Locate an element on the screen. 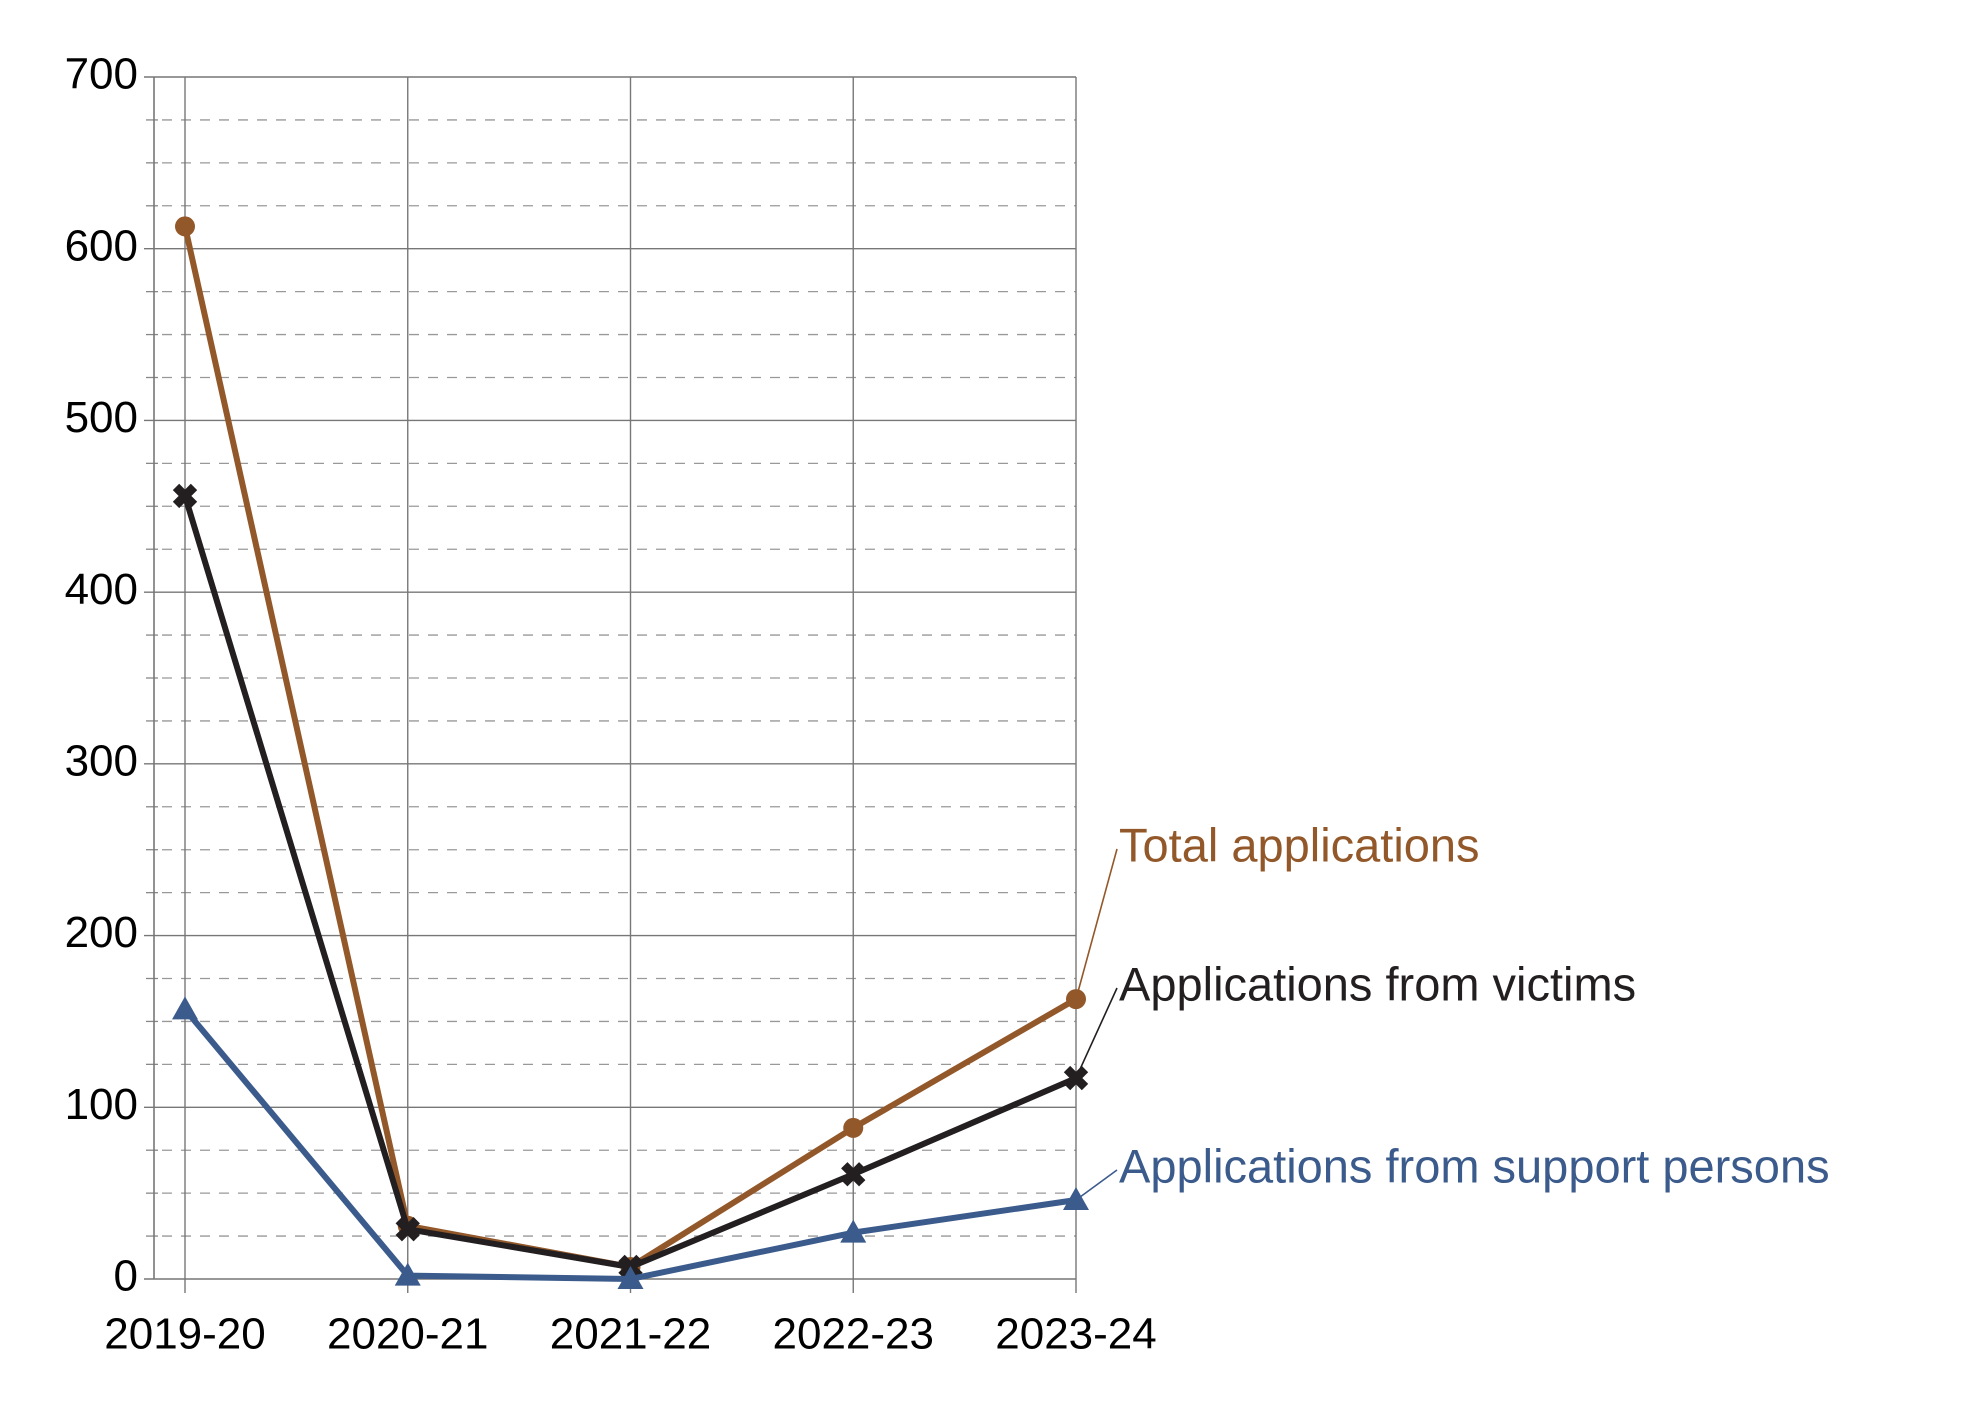  y-tick-label: 100 is located at coordinates (101, 1104).